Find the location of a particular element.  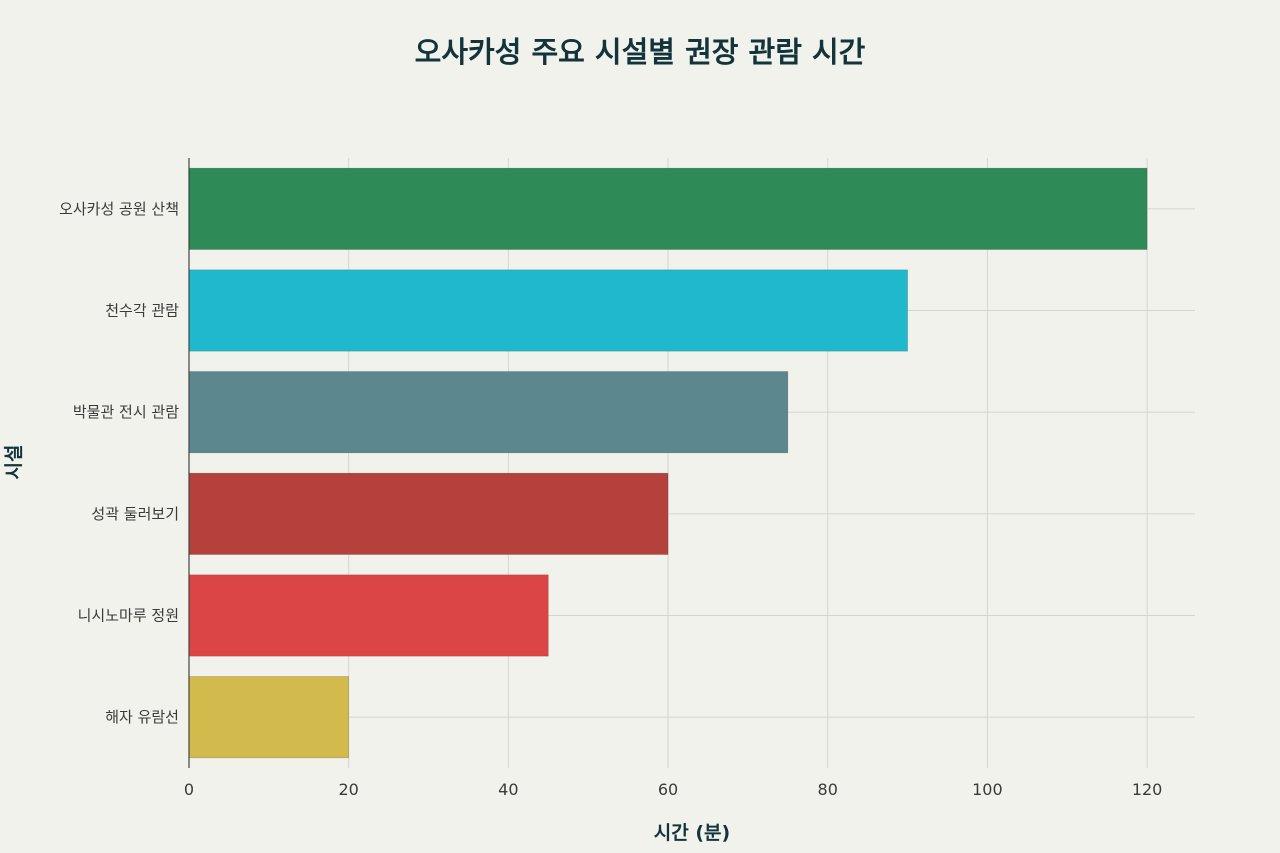

x-tick-label: 120 is located at coordinates (1147, 789).